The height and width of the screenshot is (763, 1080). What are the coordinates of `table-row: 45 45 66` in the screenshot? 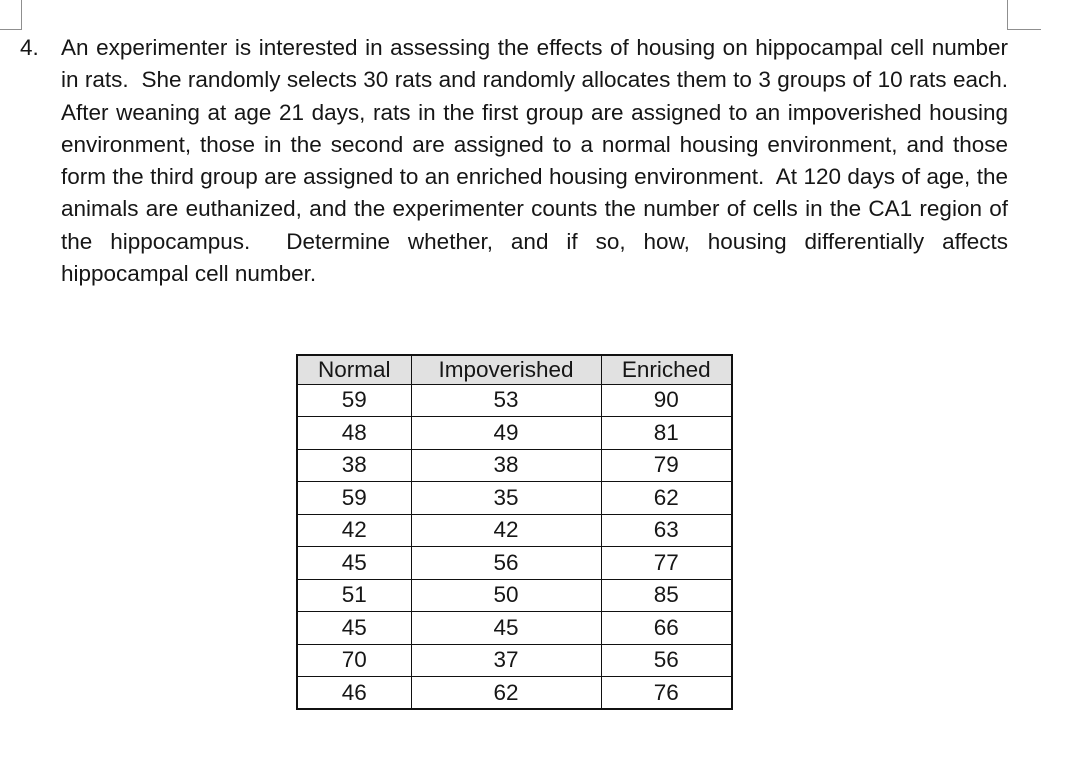 It's located at (514, 628).